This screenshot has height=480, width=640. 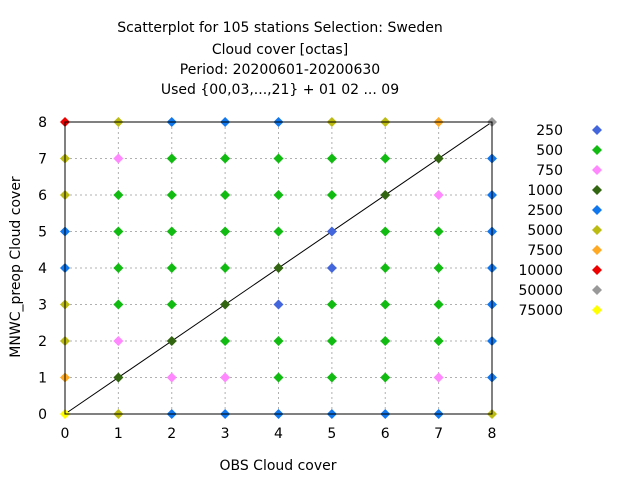 I want to click on legend-label: 75000, so click(x=540, y=311).